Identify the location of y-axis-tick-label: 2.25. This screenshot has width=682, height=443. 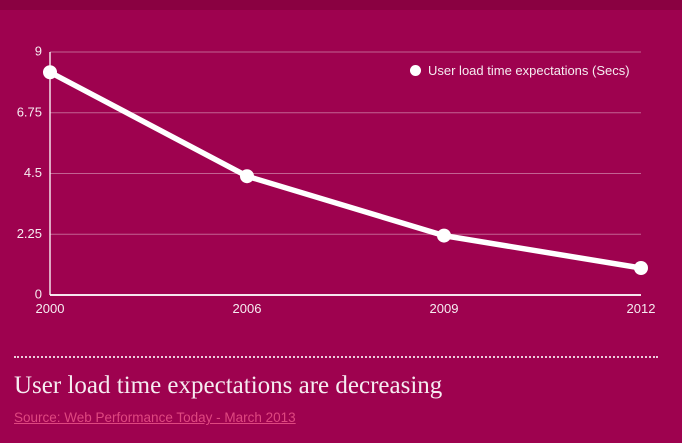
(29, 233).